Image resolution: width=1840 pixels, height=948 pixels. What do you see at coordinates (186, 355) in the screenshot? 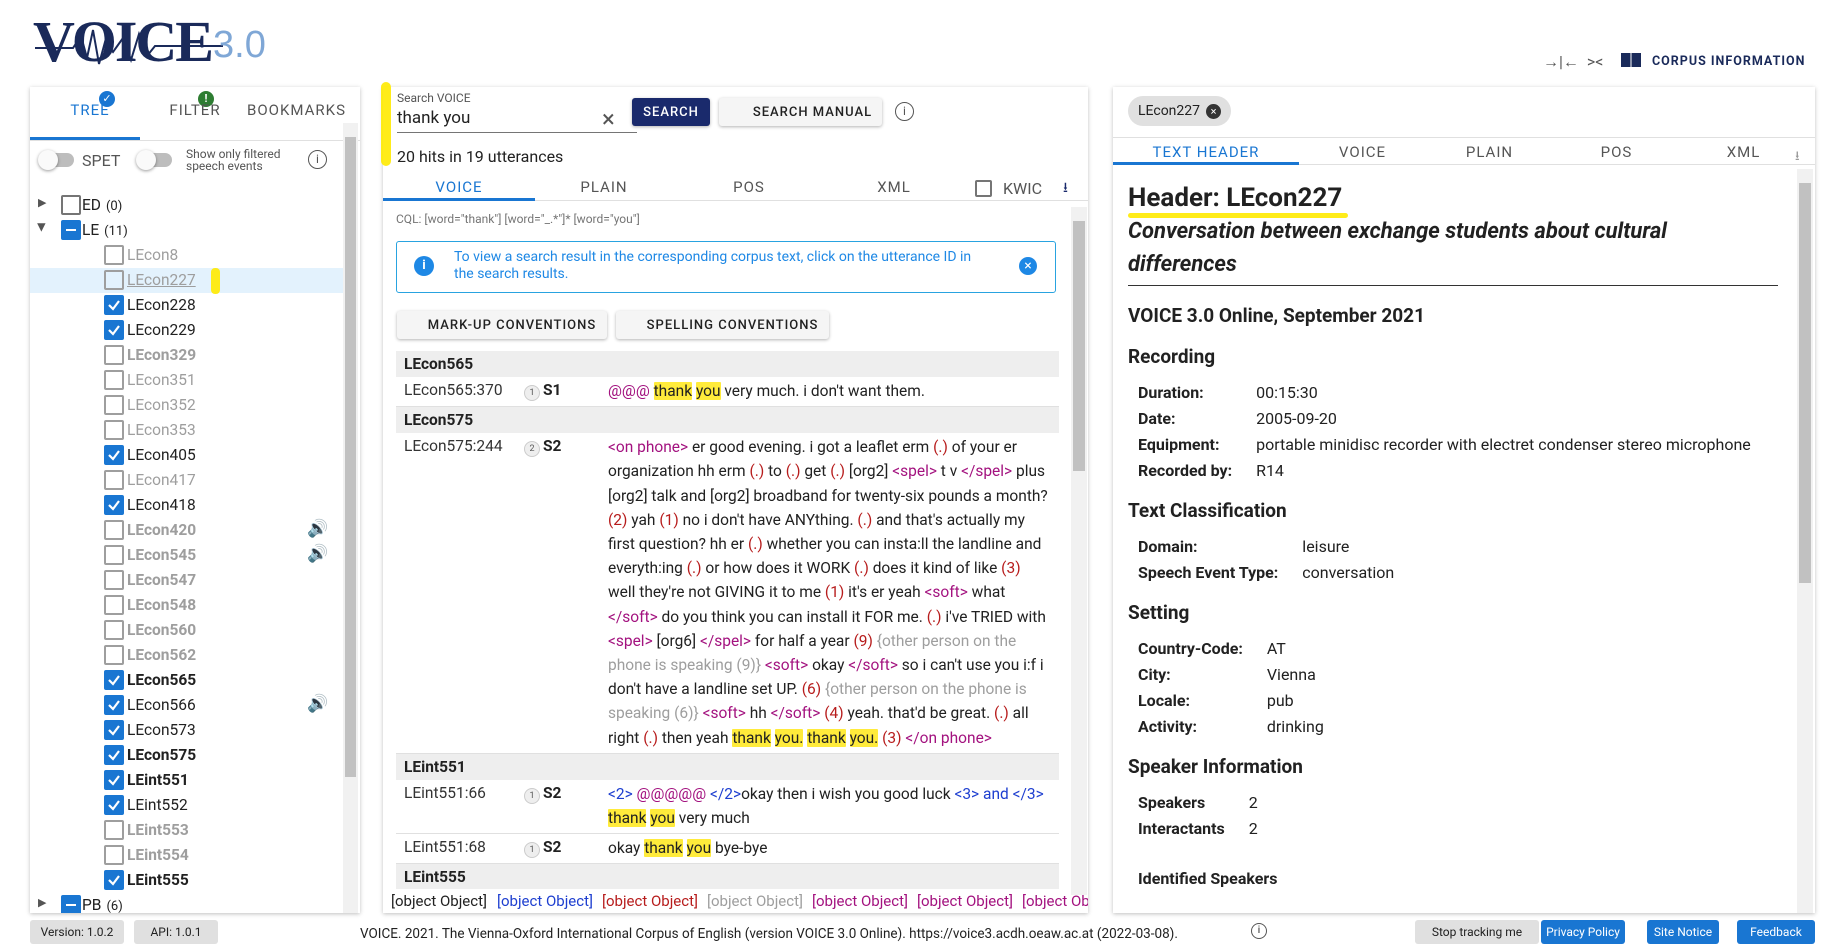
I see `tree-item: LEcon329` at bounding box center [186, 355].